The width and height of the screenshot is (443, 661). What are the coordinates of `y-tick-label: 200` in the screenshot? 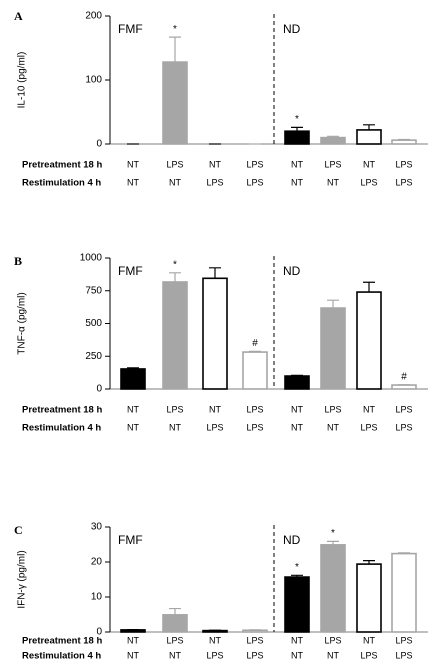 It's located at (93, 16).